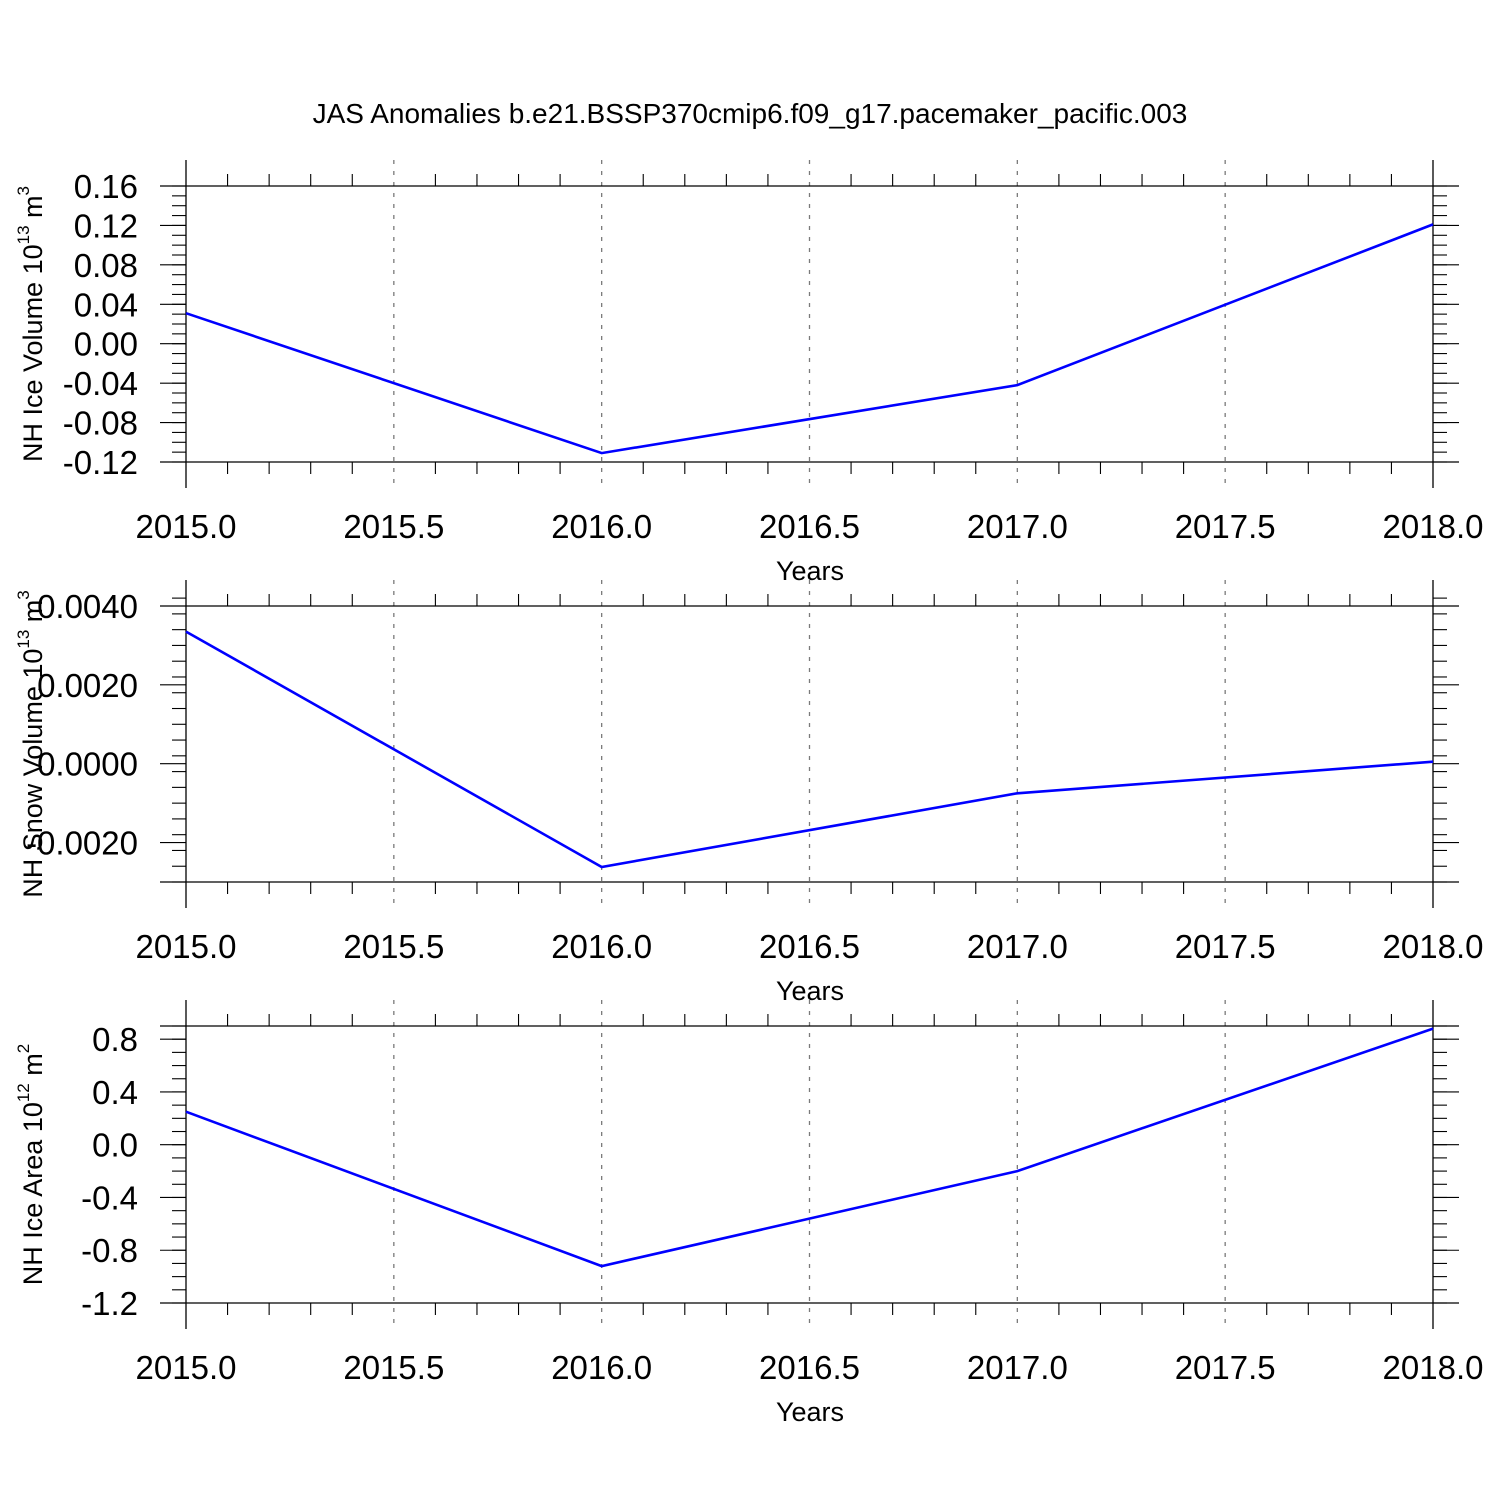  What do you see at coordinates (106, 265) in the screenshot?
I see `y-tick-label: 0.08` at bounding box center [106, 265].